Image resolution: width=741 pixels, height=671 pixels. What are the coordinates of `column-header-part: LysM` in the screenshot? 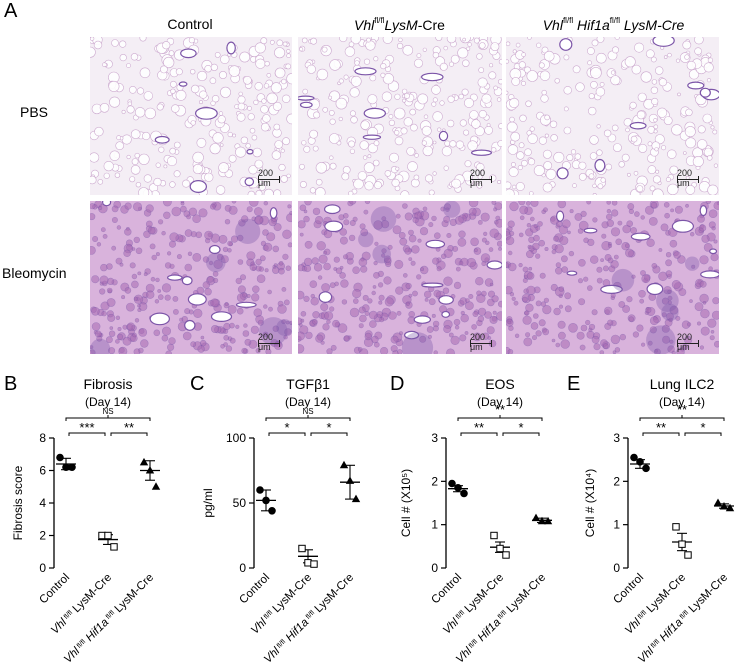 It's located at (401, 25).